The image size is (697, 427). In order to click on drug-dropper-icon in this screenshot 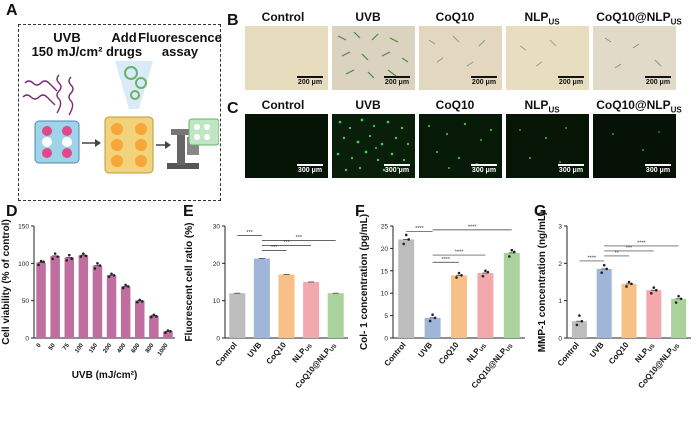, I will do `click(134, 85)`.